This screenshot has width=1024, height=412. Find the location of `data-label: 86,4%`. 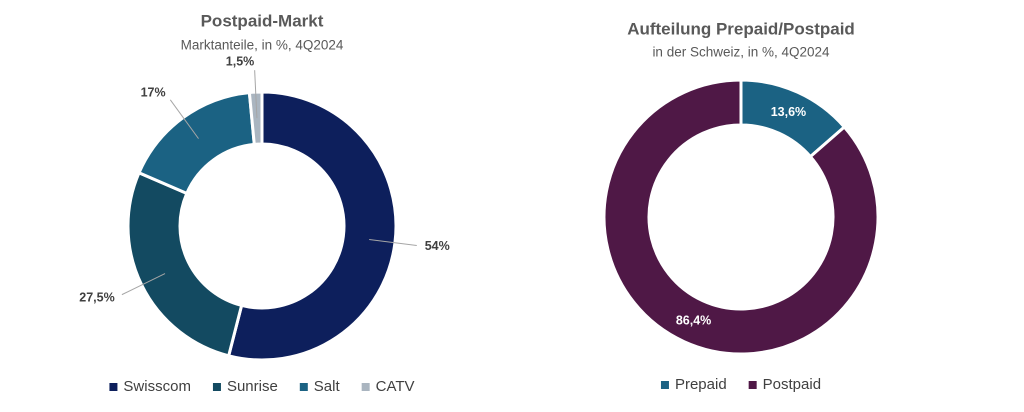

data-label: 86,4% is located at coordinates (693, 321).